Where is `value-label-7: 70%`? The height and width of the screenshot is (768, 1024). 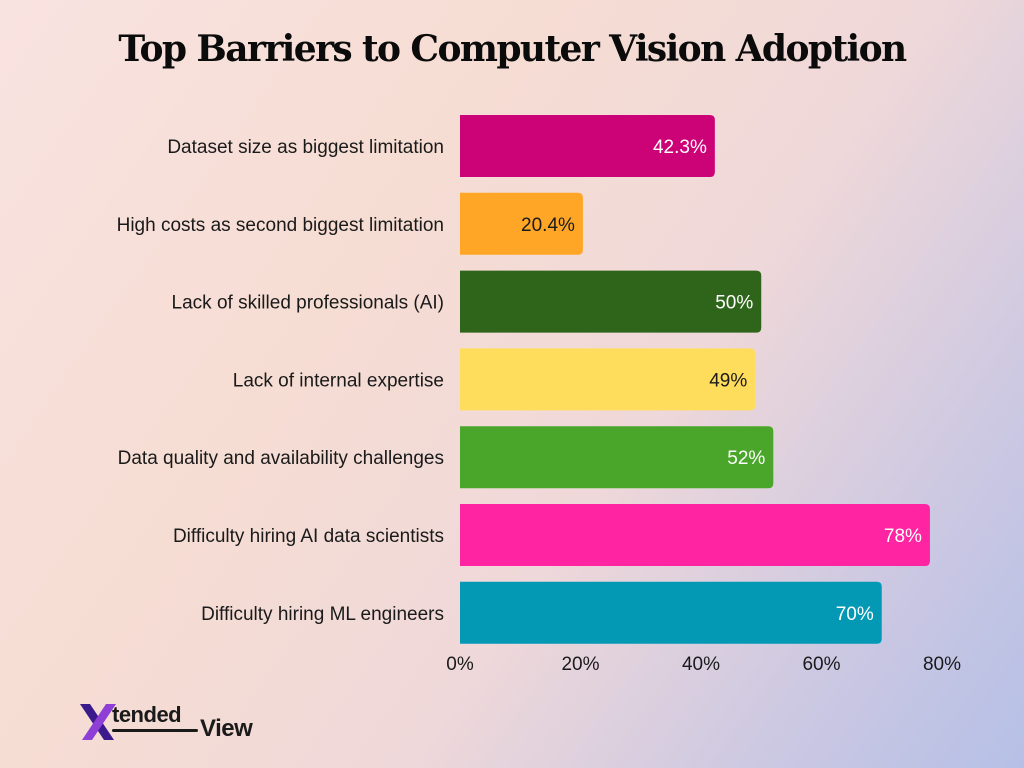 value-label-7: 70% is located at coordinates (855, 614).